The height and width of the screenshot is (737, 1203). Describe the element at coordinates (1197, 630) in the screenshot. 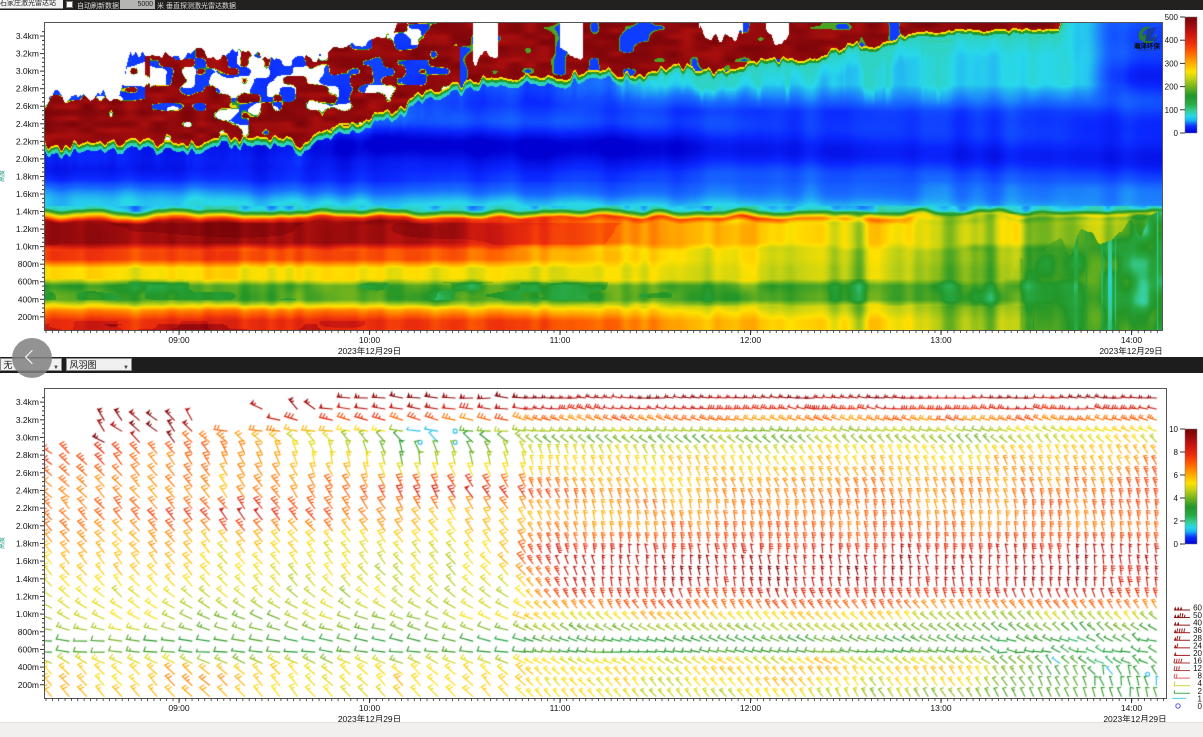

I see `svg-text: 36` at that location.